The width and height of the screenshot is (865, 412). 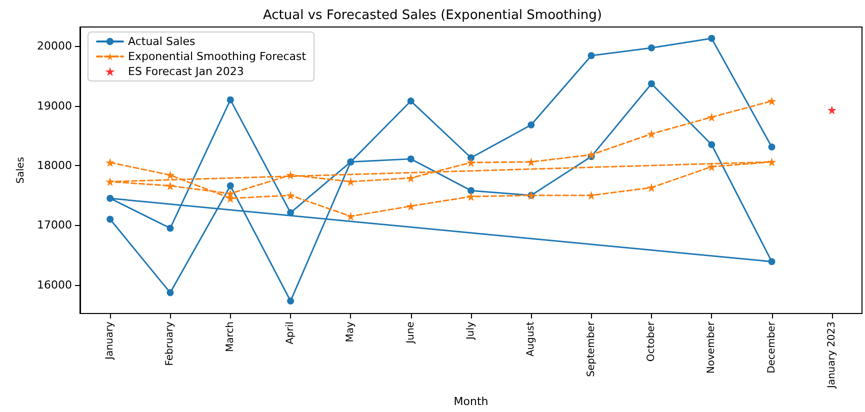 I want to click on x-tick-label: December, so click(x=772, y=347).